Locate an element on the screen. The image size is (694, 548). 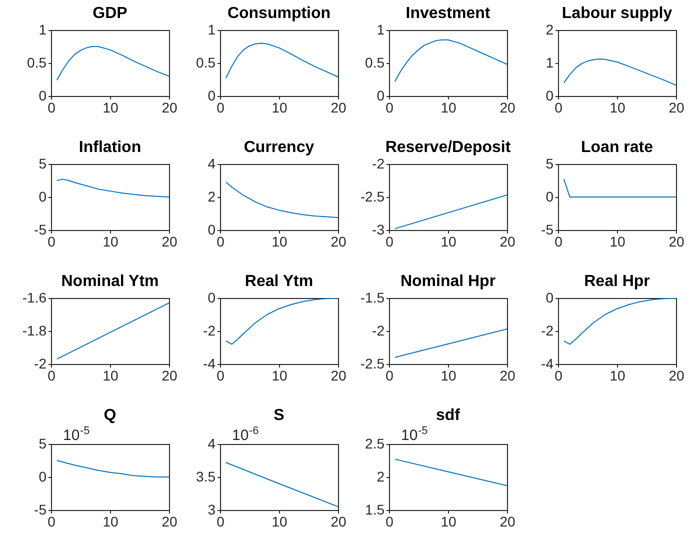
chart-title: Inflation is located at coordinates (110, 147).